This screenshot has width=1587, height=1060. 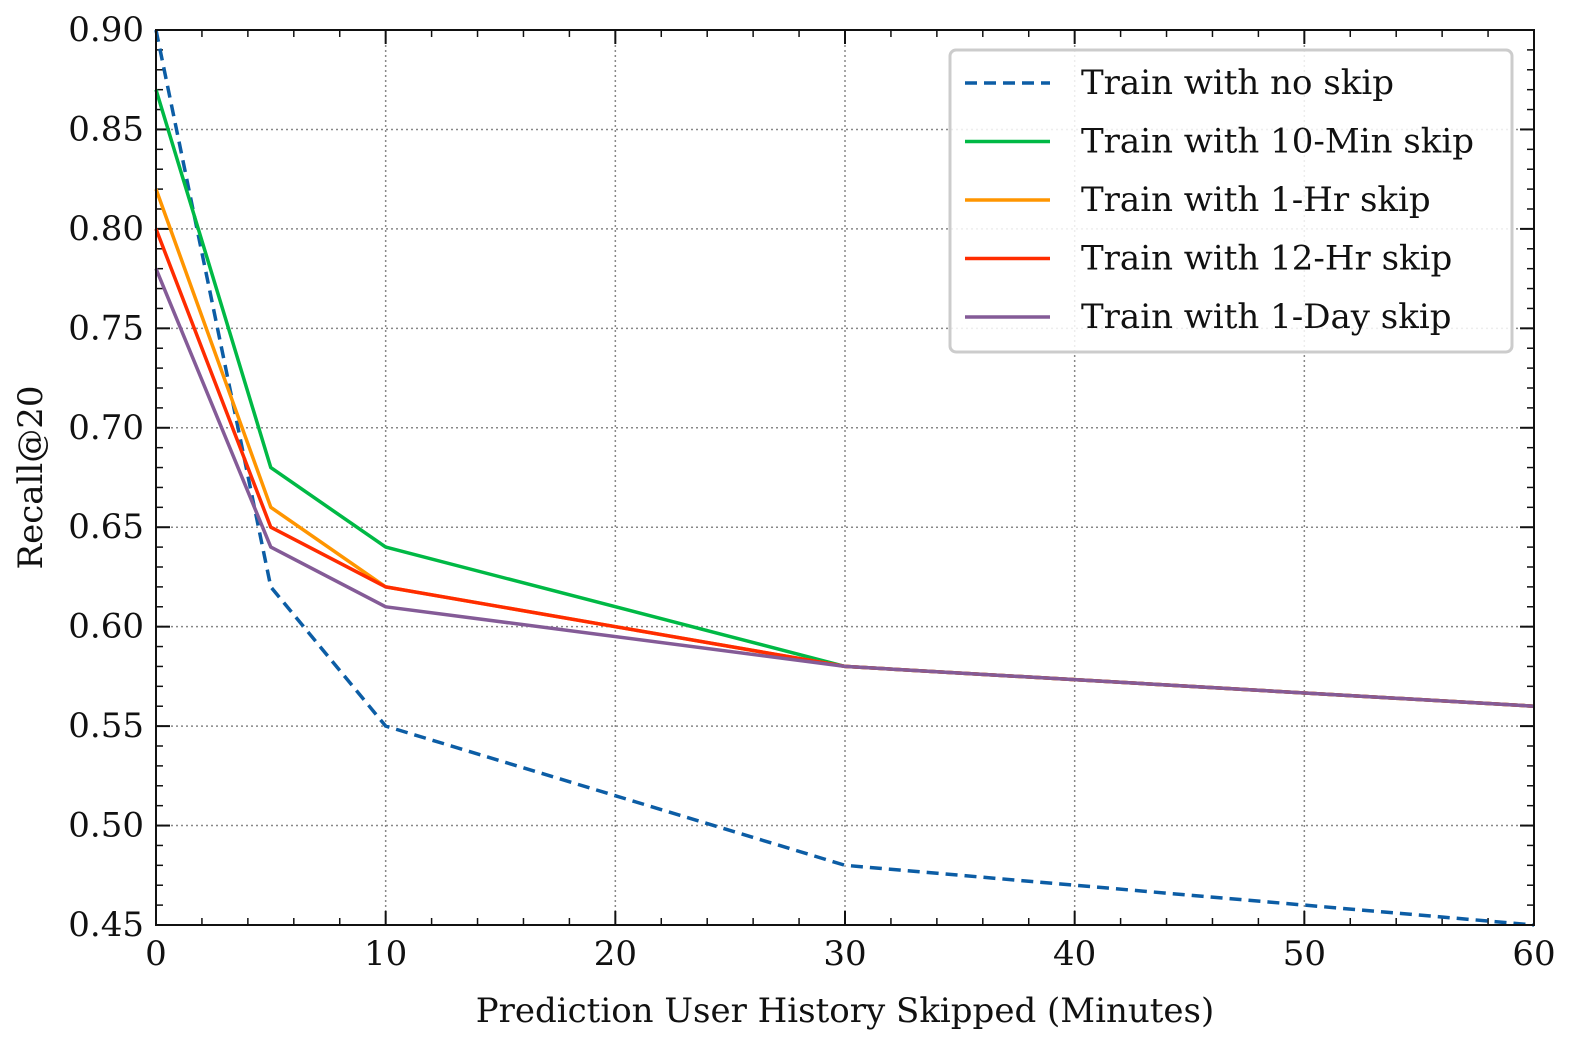 What do you see at coordinates (106, 428) in the screenshot?
I see `y-tick-label: 0.70` at bounding box center [106, 428].